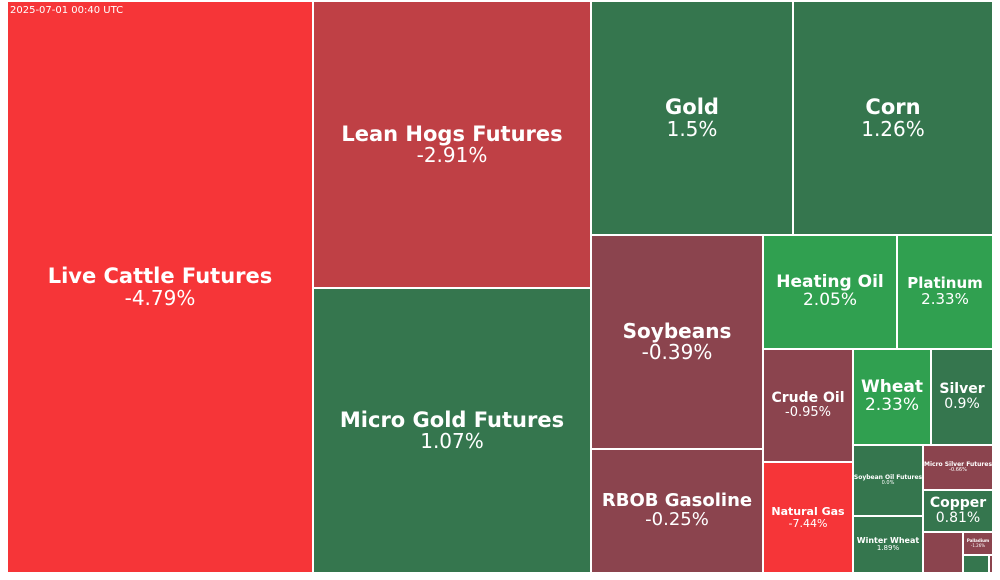 Image resolution: width=1000 pixels, height=580 pixels. I want to click on tile-crude-oil: Crude Oil -0.95%, so click(808, 405).